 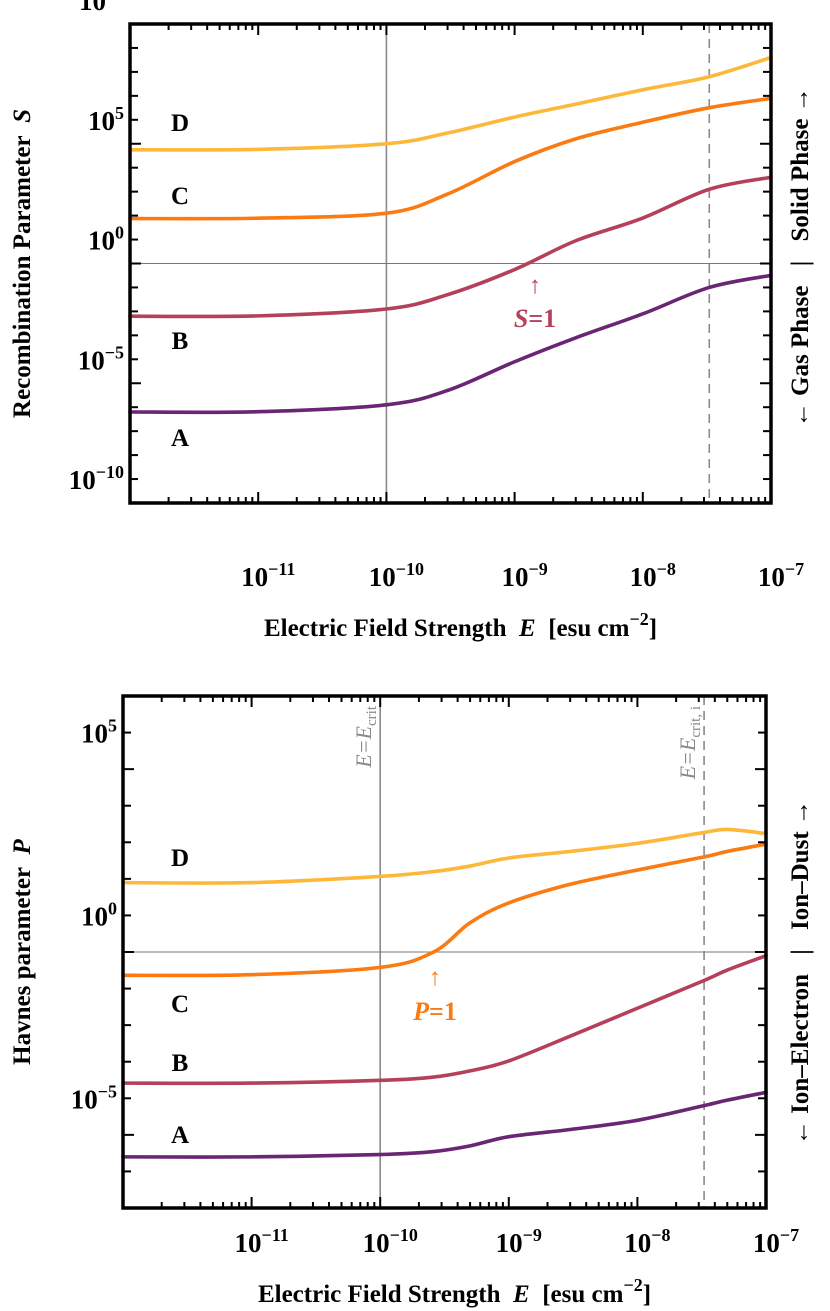 What do you see at coordinates (274, 1235) in the screenshot?
I see `text-part: −11` at bounding box center [274, 1235].